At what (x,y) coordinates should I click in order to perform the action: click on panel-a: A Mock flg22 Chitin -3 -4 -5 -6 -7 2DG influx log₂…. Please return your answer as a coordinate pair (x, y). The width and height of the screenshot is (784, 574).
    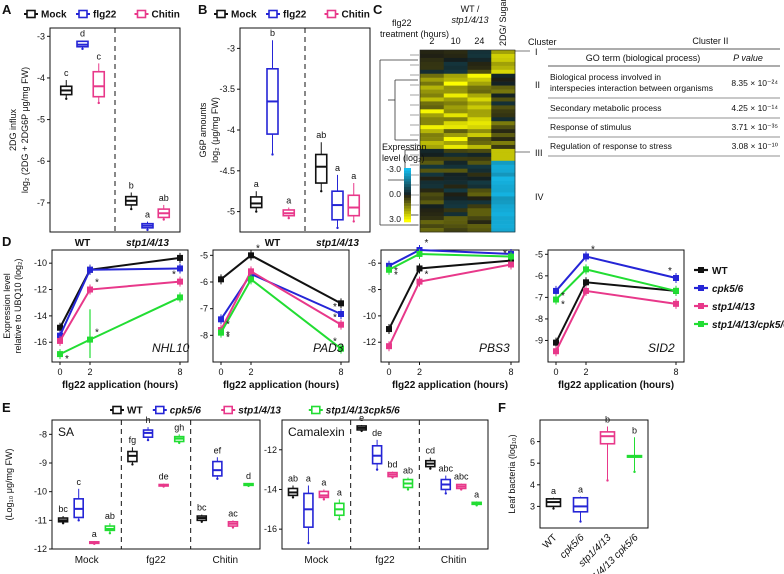
    Looking at the image, I should click on (91, 125).